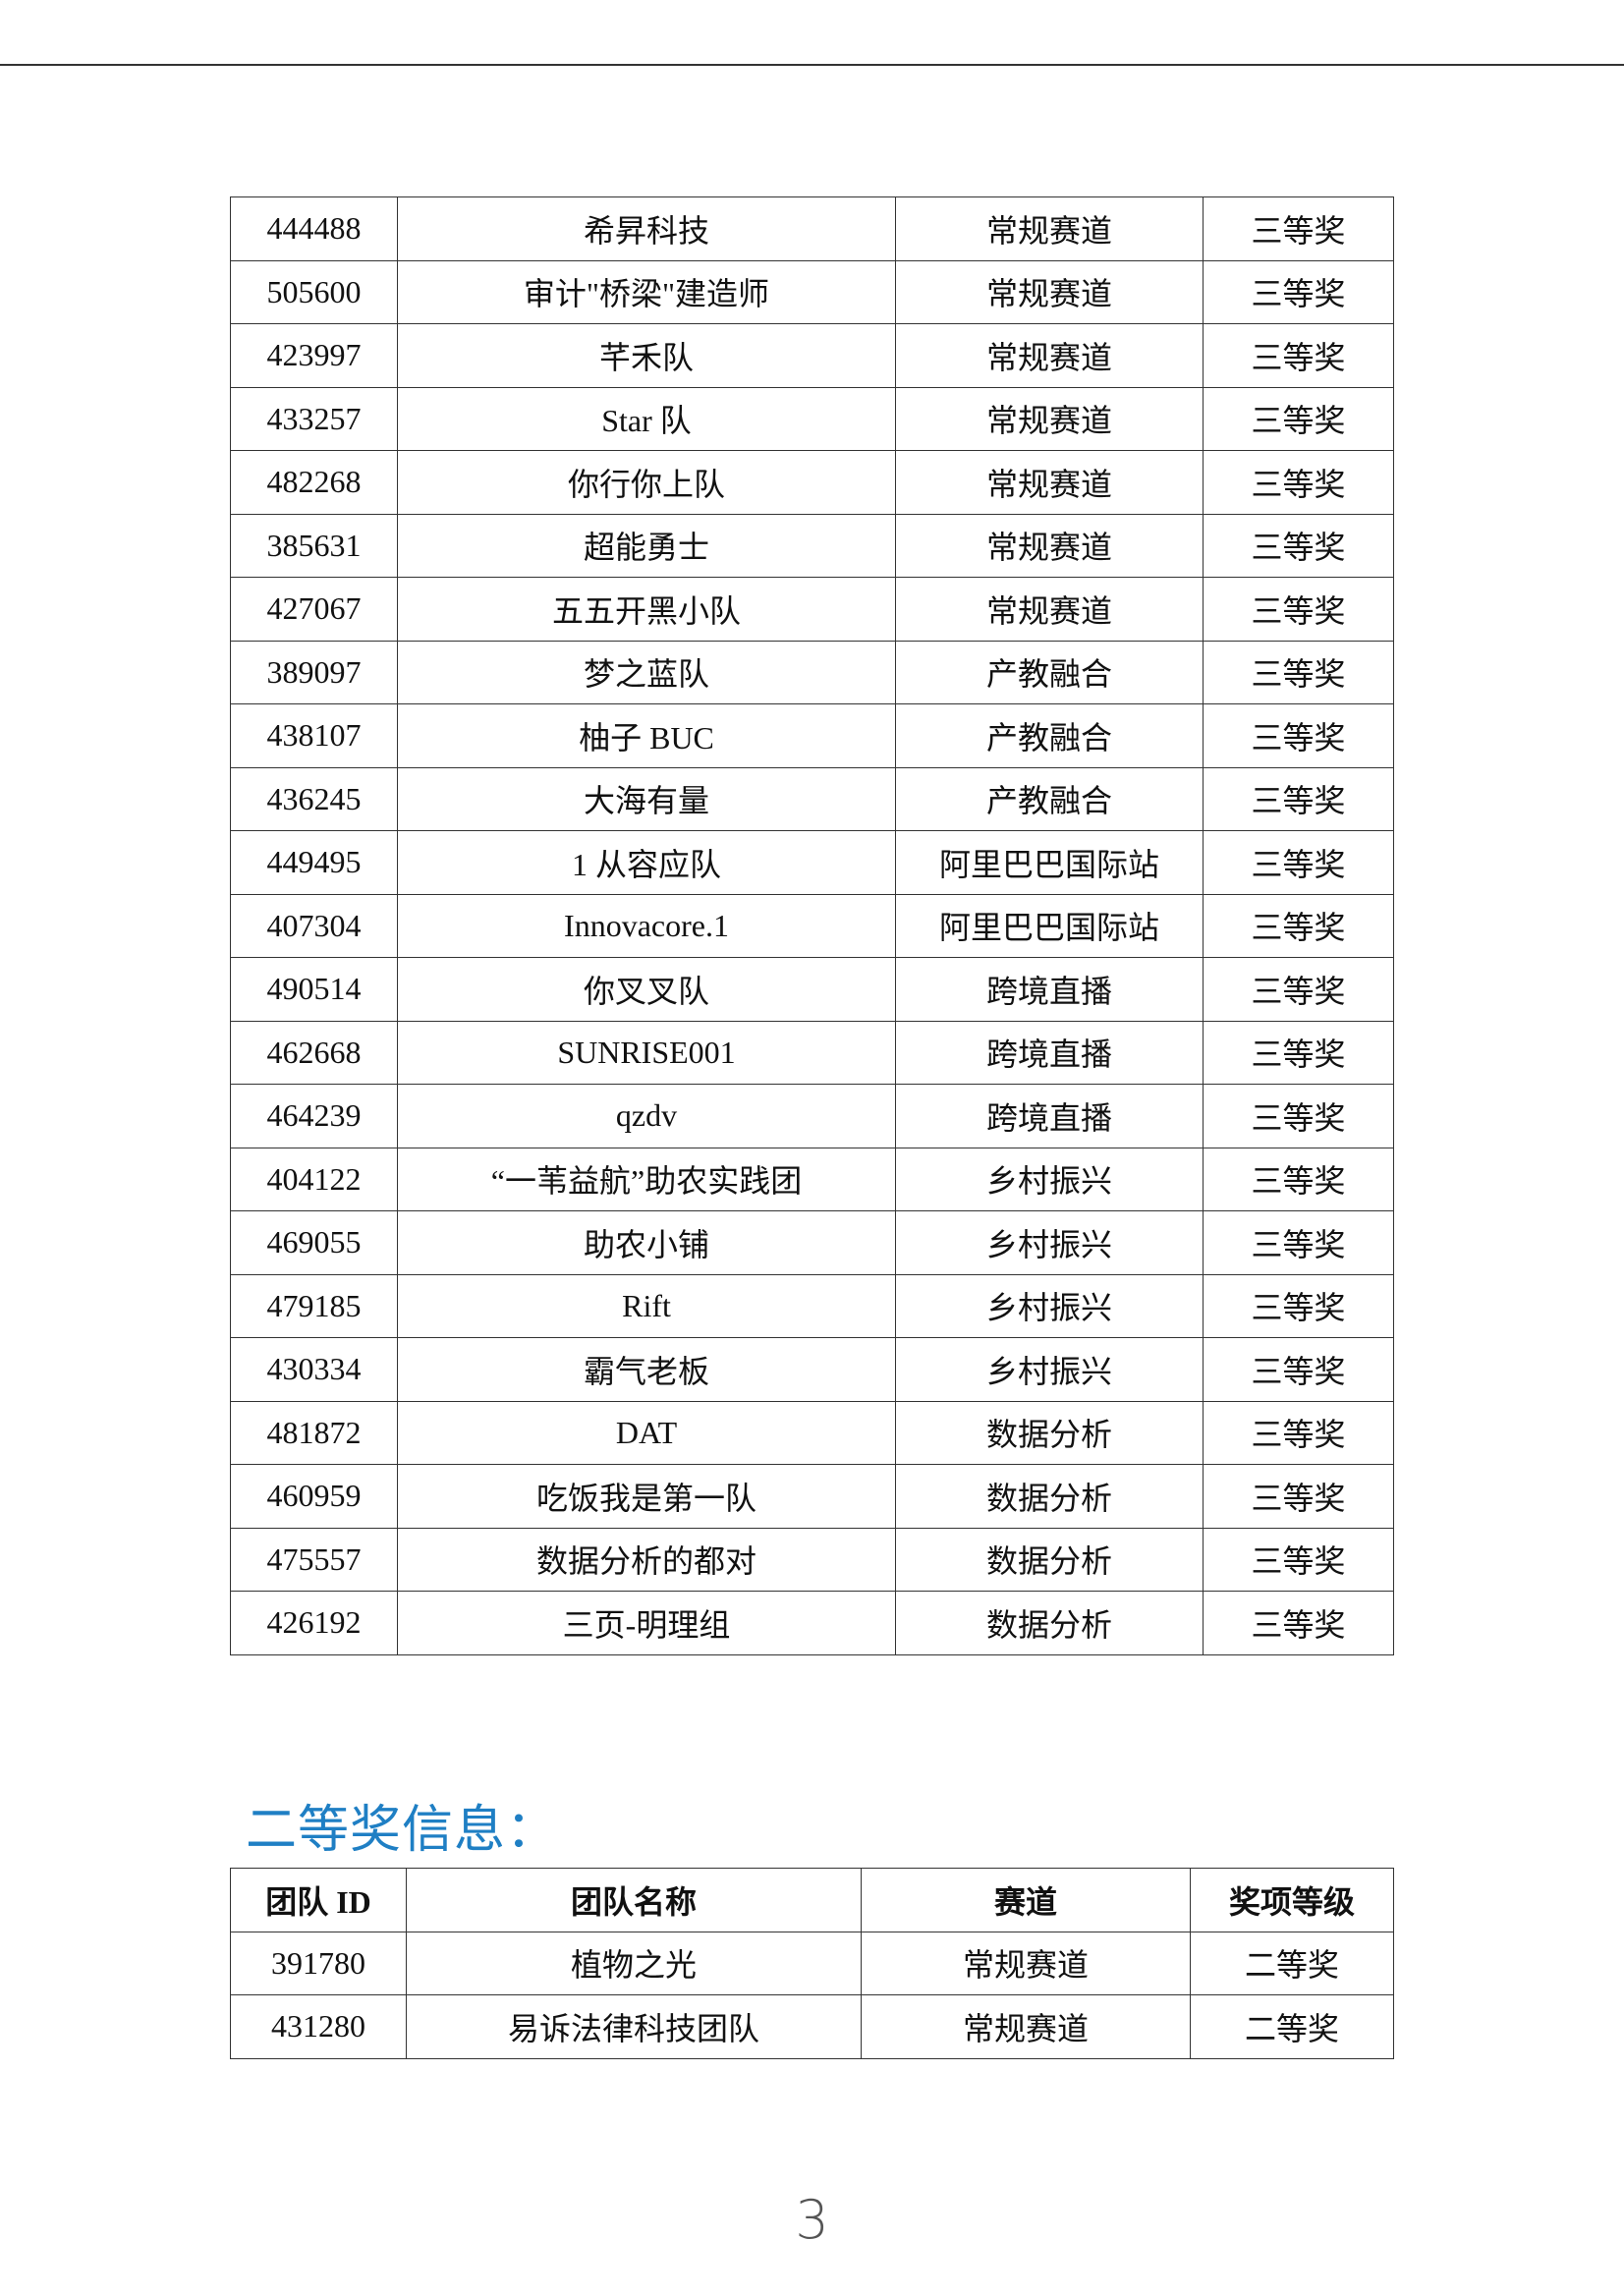  Describe the element at coordinates (812, 355) in the screenshot. I see `table-row: 423997 芊禾队 常规赛道 三等奖` at that location.